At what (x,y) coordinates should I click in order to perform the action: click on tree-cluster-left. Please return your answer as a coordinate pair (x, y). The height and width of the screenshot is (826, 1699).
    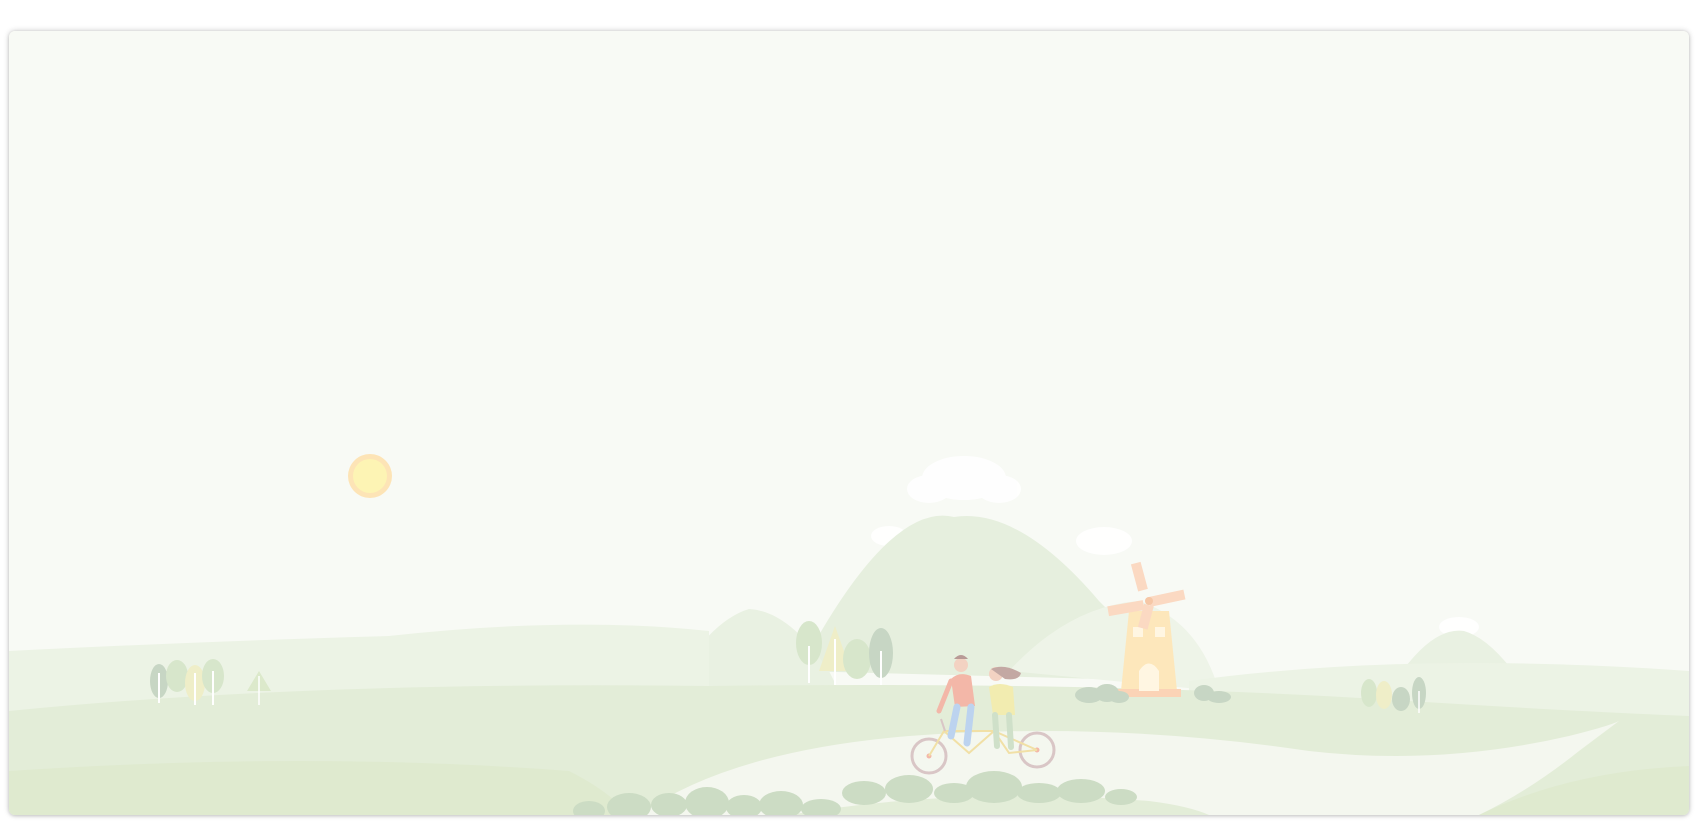
    Looking at the image, I should click on (210, 682).